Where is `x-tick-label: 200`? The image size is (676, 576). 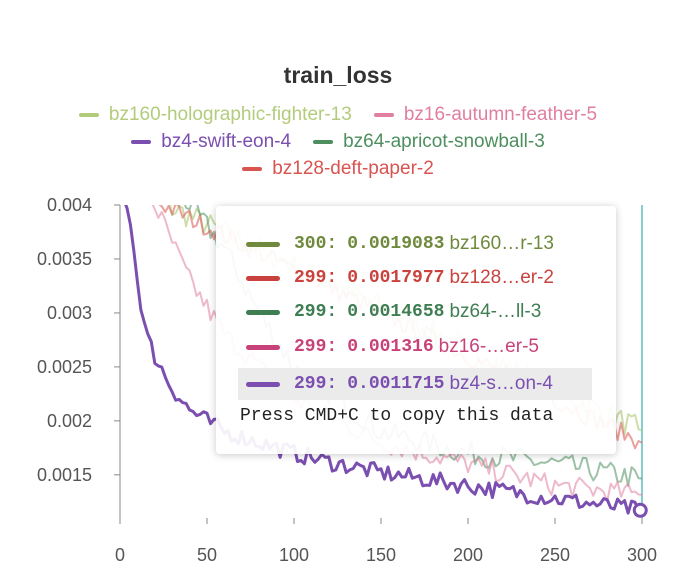 x-tick-label: 200 is located at coordinates (468, 555).